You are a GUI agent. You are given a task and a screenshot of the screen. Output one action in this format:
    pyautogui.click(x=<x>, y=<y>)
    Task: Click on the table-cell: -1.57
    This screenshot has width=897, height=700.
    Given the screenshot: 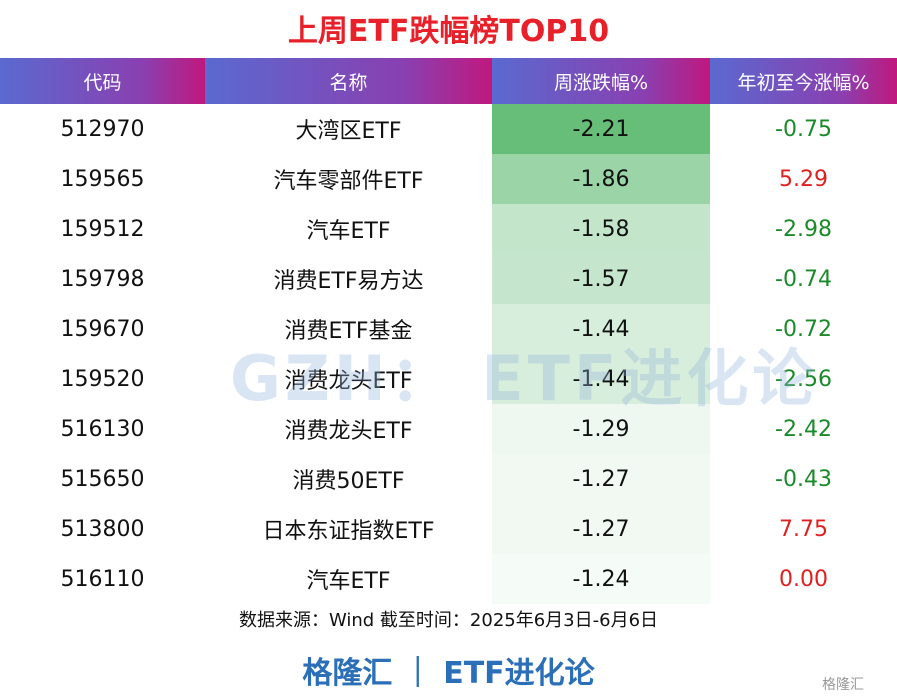 What is the action you would take?
    pyautogui.click(x=601, y=279)
    